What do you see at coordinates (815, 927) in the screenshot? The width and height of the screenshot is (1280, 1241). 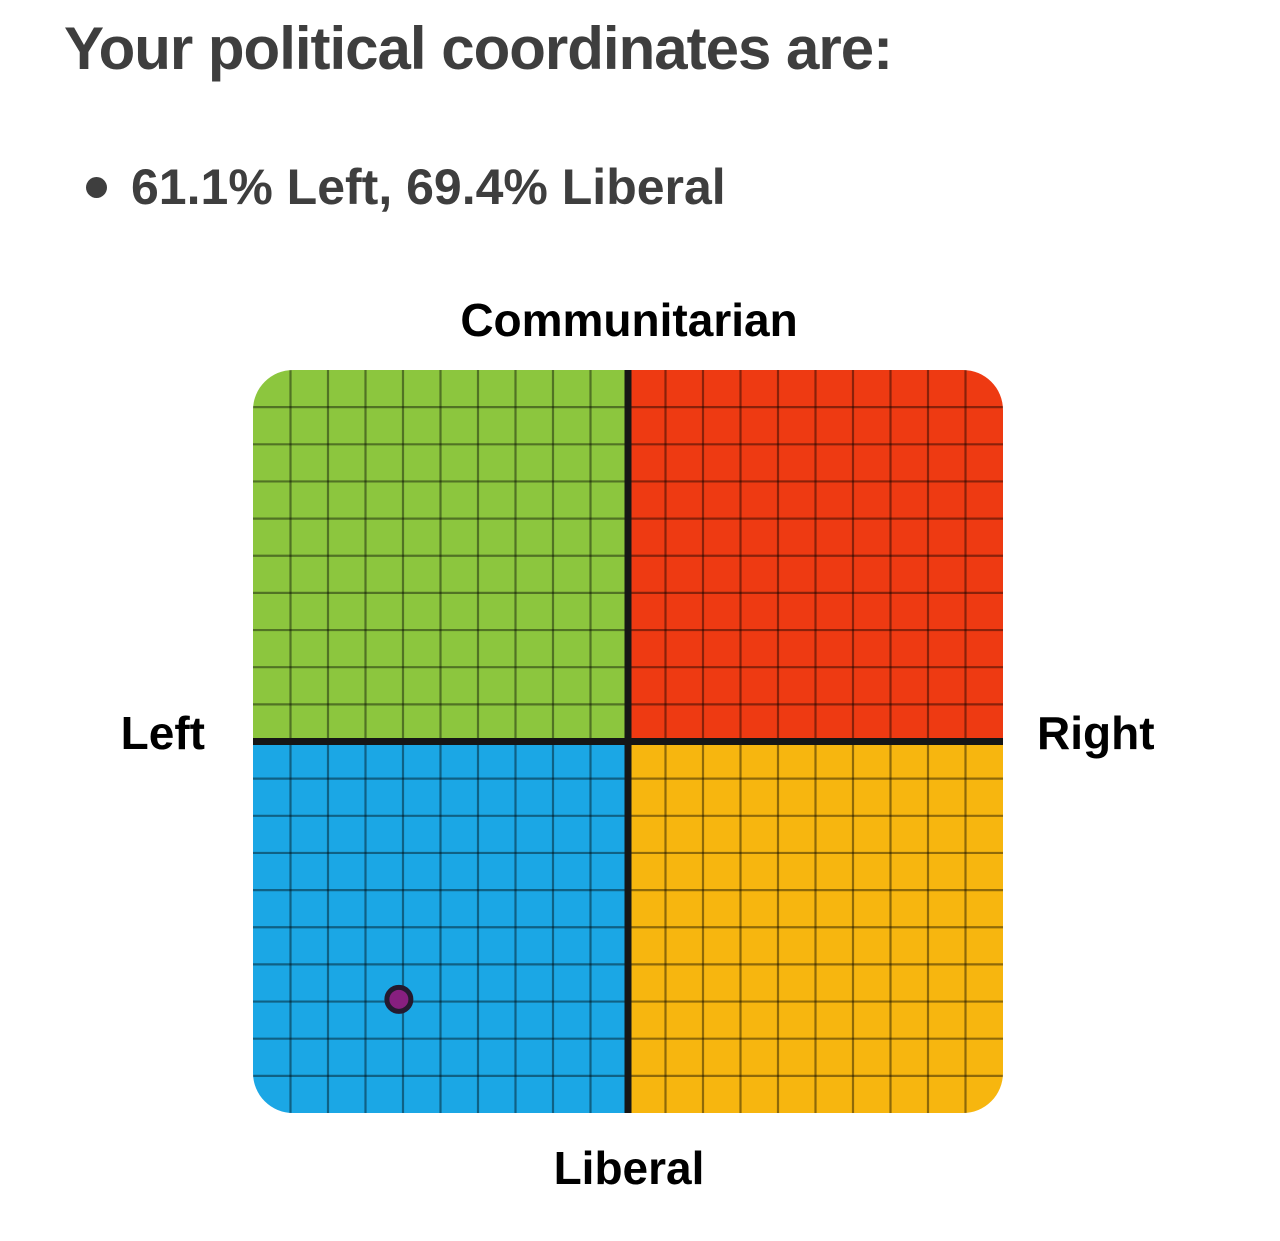 I see `quadrant-right-liberal` at bounding box center [815, 927].